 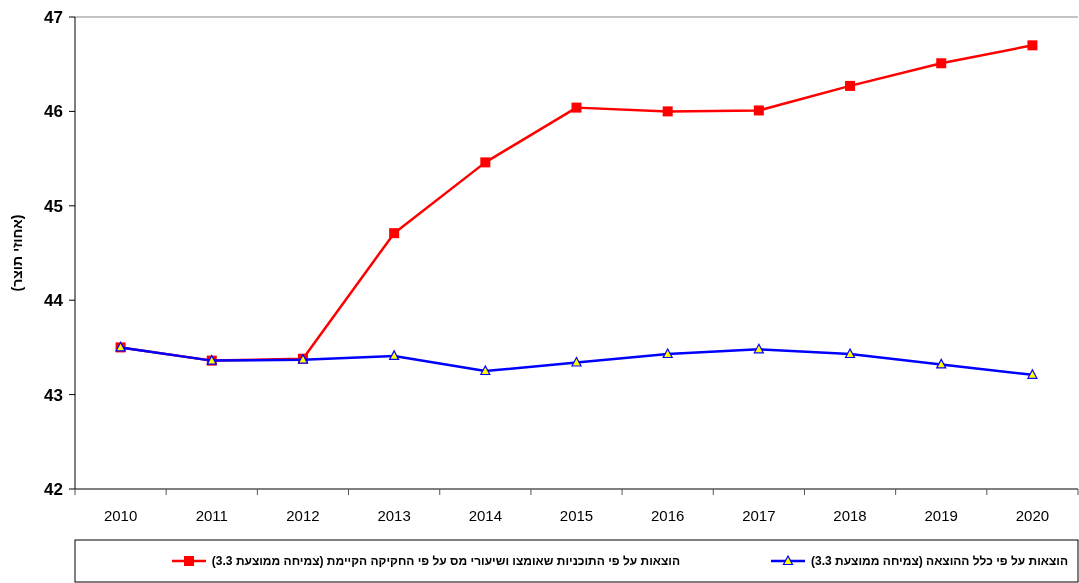 I want to click on x-tick-label: 2013, so click(x=394, y=515).